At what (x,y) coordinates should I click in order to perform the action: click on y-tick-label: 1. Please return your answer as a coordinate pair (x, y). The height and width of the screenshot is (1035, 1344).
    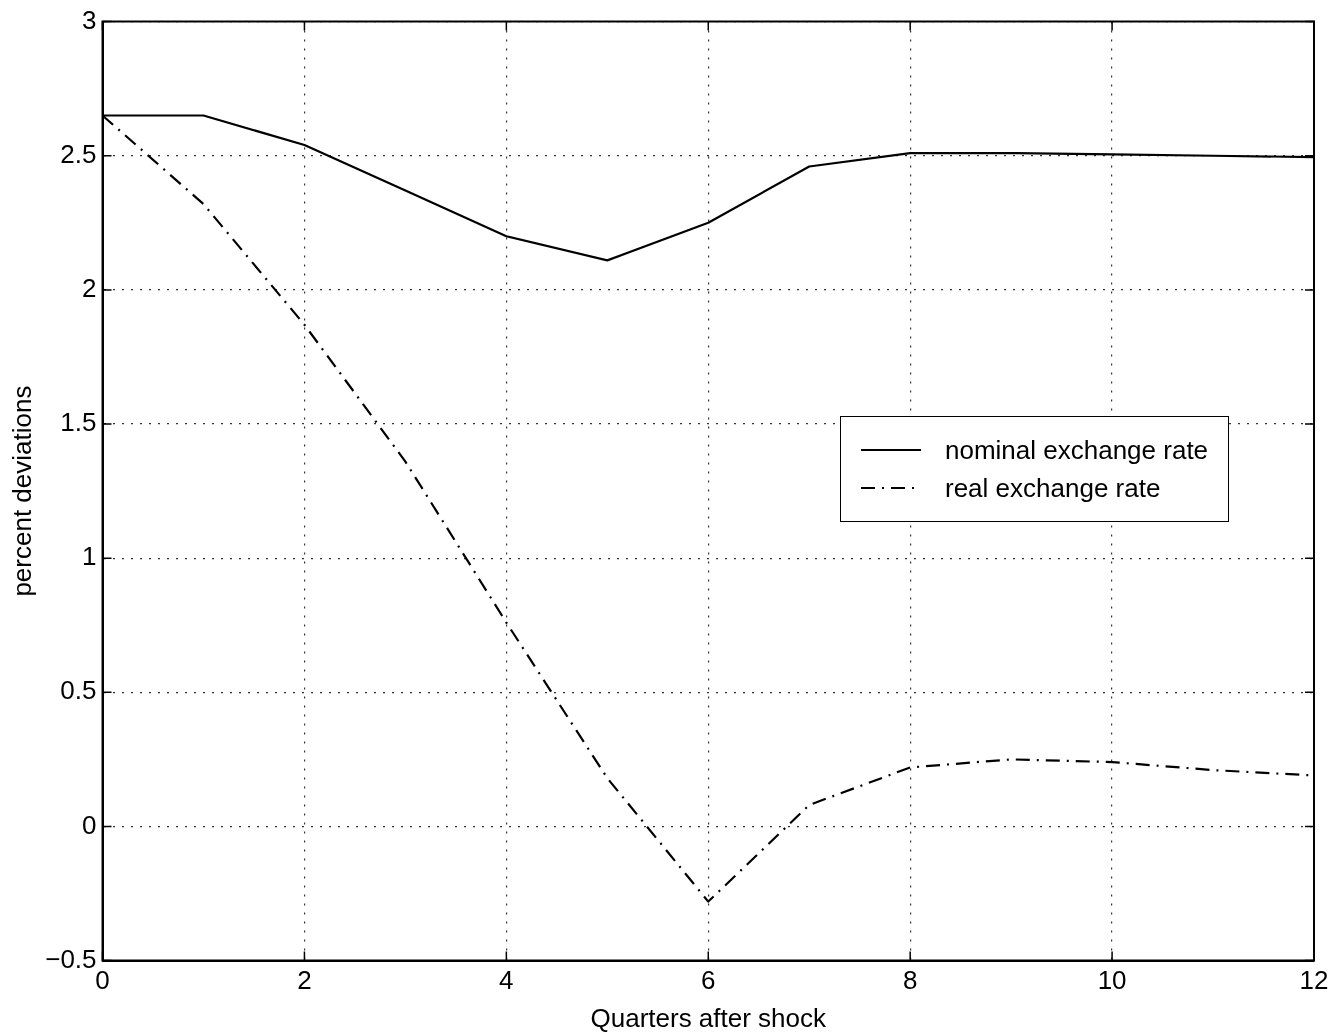
    Looking at the image, I should click on (89, 556).